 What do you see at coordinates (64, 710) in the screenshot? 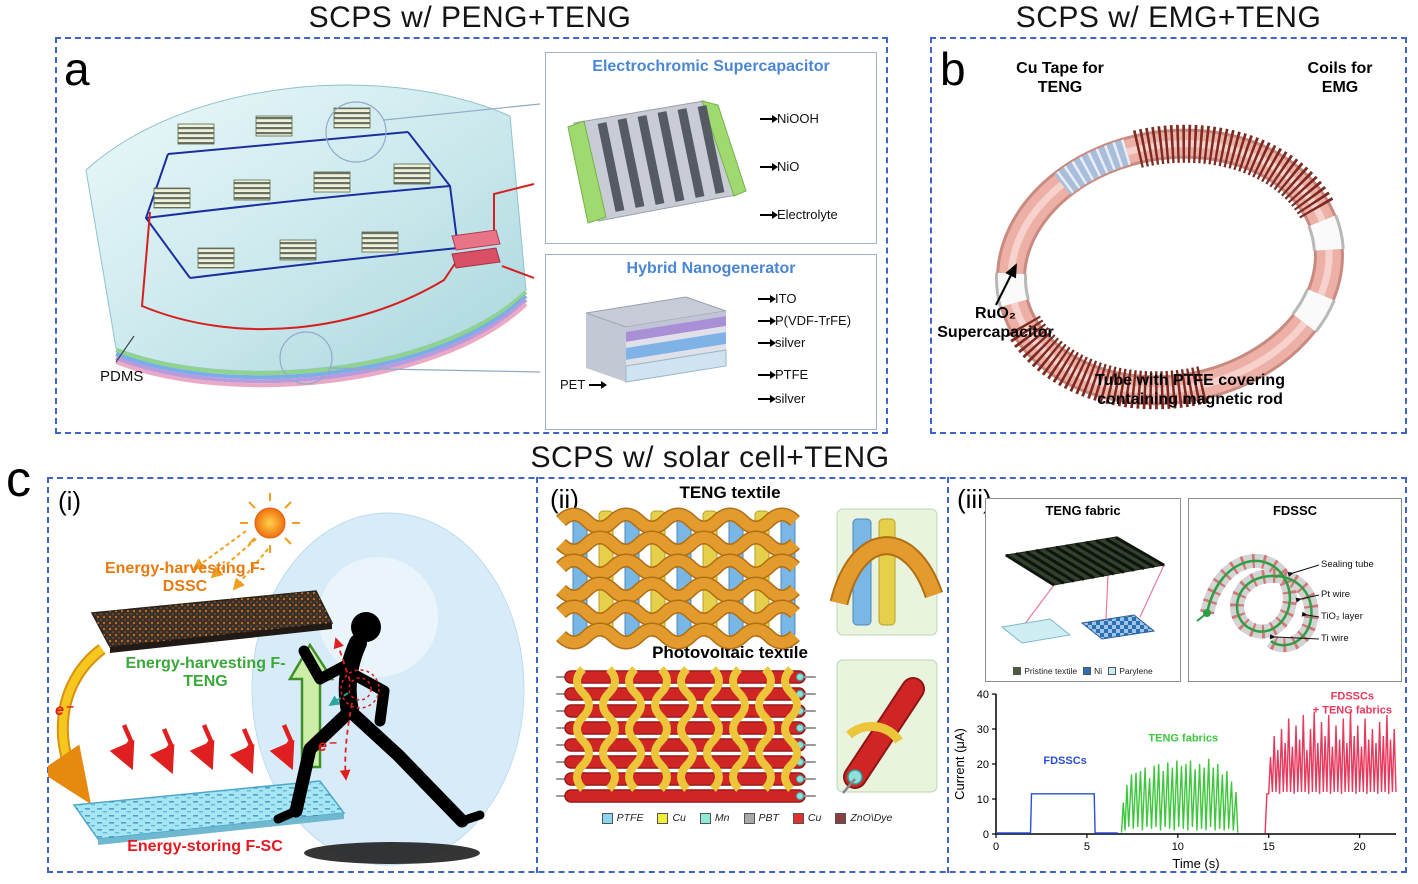
I see `electron-label-1: e⁻` at bounding box center [64, 710].